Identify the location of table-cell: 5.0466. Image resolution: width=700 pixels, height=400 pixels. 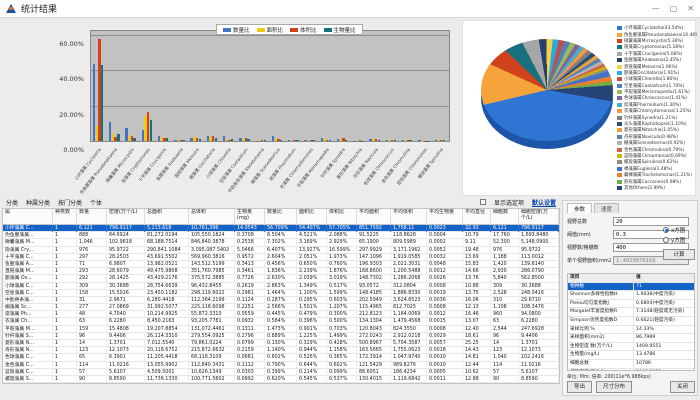
(250, 250).